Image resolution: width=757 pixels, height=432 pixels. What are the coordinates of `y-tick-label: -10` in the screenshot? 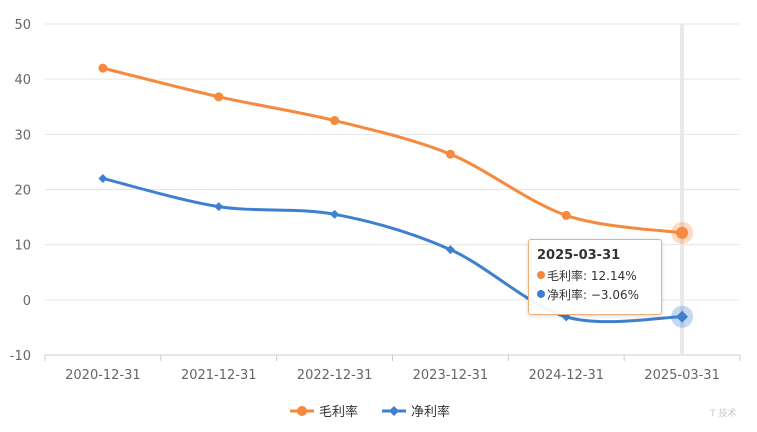 It's located at (20, 356).